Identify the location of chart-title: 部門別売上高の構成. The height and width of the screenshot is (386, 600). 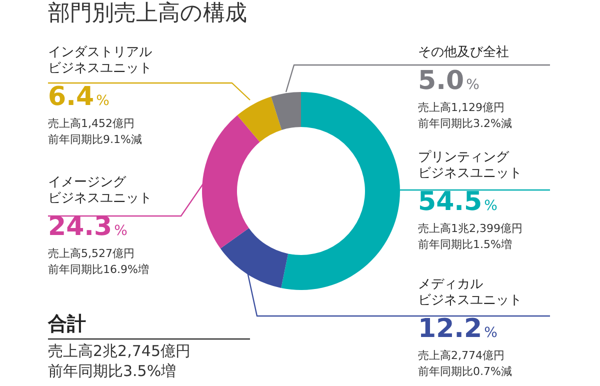
(147, 14).